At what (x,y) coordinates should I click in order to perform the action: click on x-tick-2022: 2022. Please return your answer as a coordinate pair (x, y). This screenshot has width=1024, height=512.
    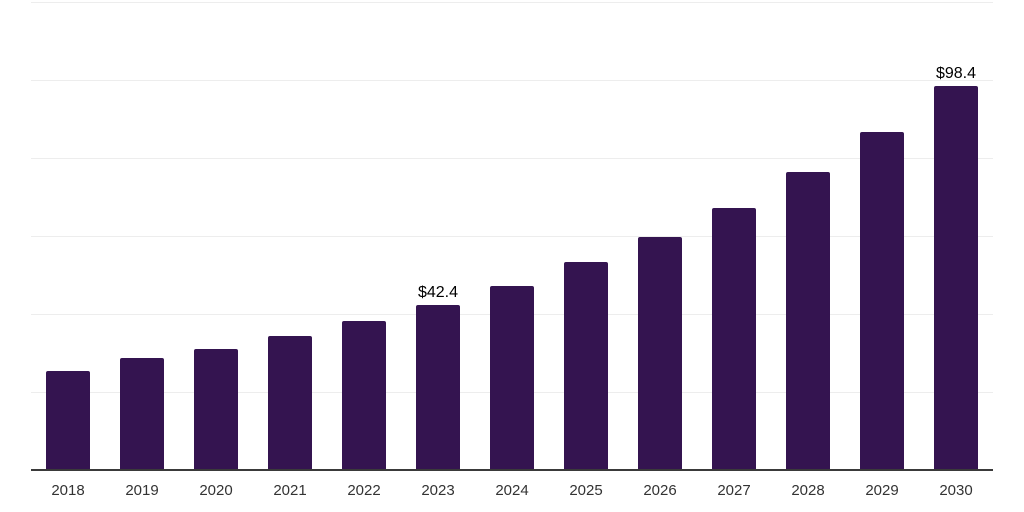
    Looking at the image, I should click on (364, 490).